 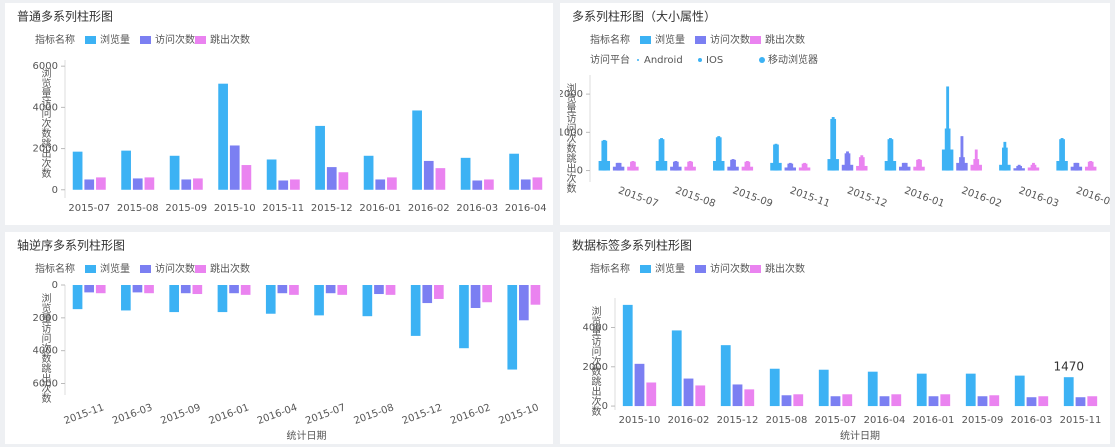 What do you see at coordinates (644, 16) in the screenshot?
I see `chart-title: 多系列柱形图（大小属性）` at bounding box center [644, 16].